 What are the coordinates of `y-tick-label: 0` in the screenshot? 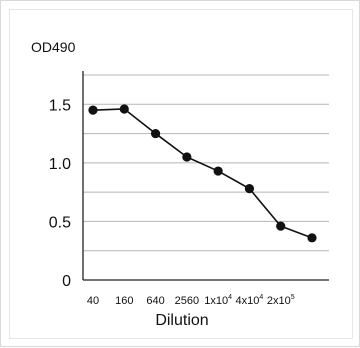 It's located at (66, 281).